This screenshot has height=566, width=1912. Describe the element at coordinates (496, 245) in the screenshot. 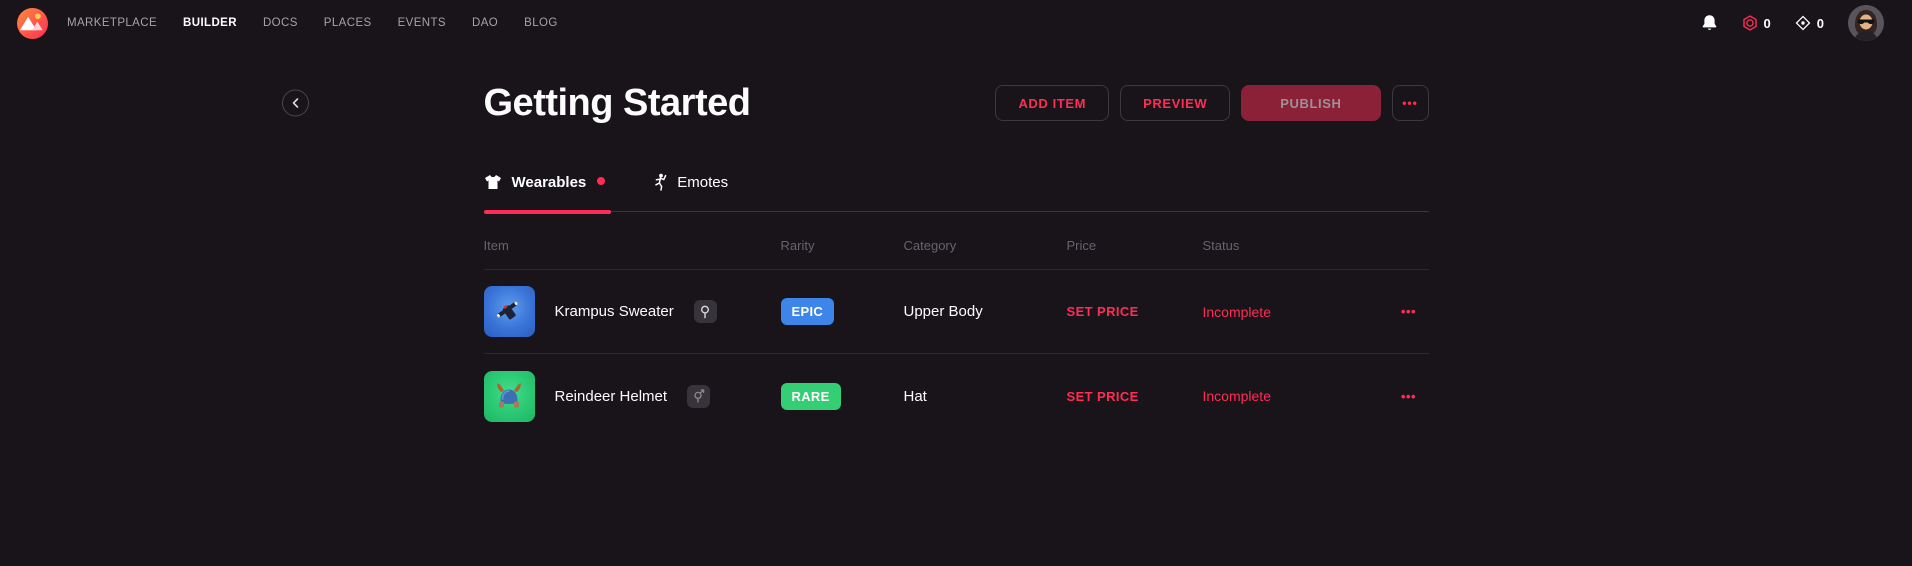

I see `column-header-item: Item` at that location.